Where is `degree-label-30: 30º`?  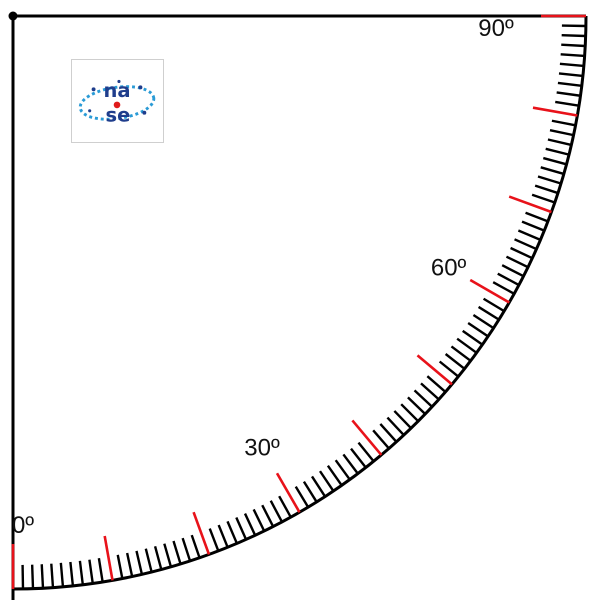 degree-label-30: 30º is located at coordinates (262, 447).